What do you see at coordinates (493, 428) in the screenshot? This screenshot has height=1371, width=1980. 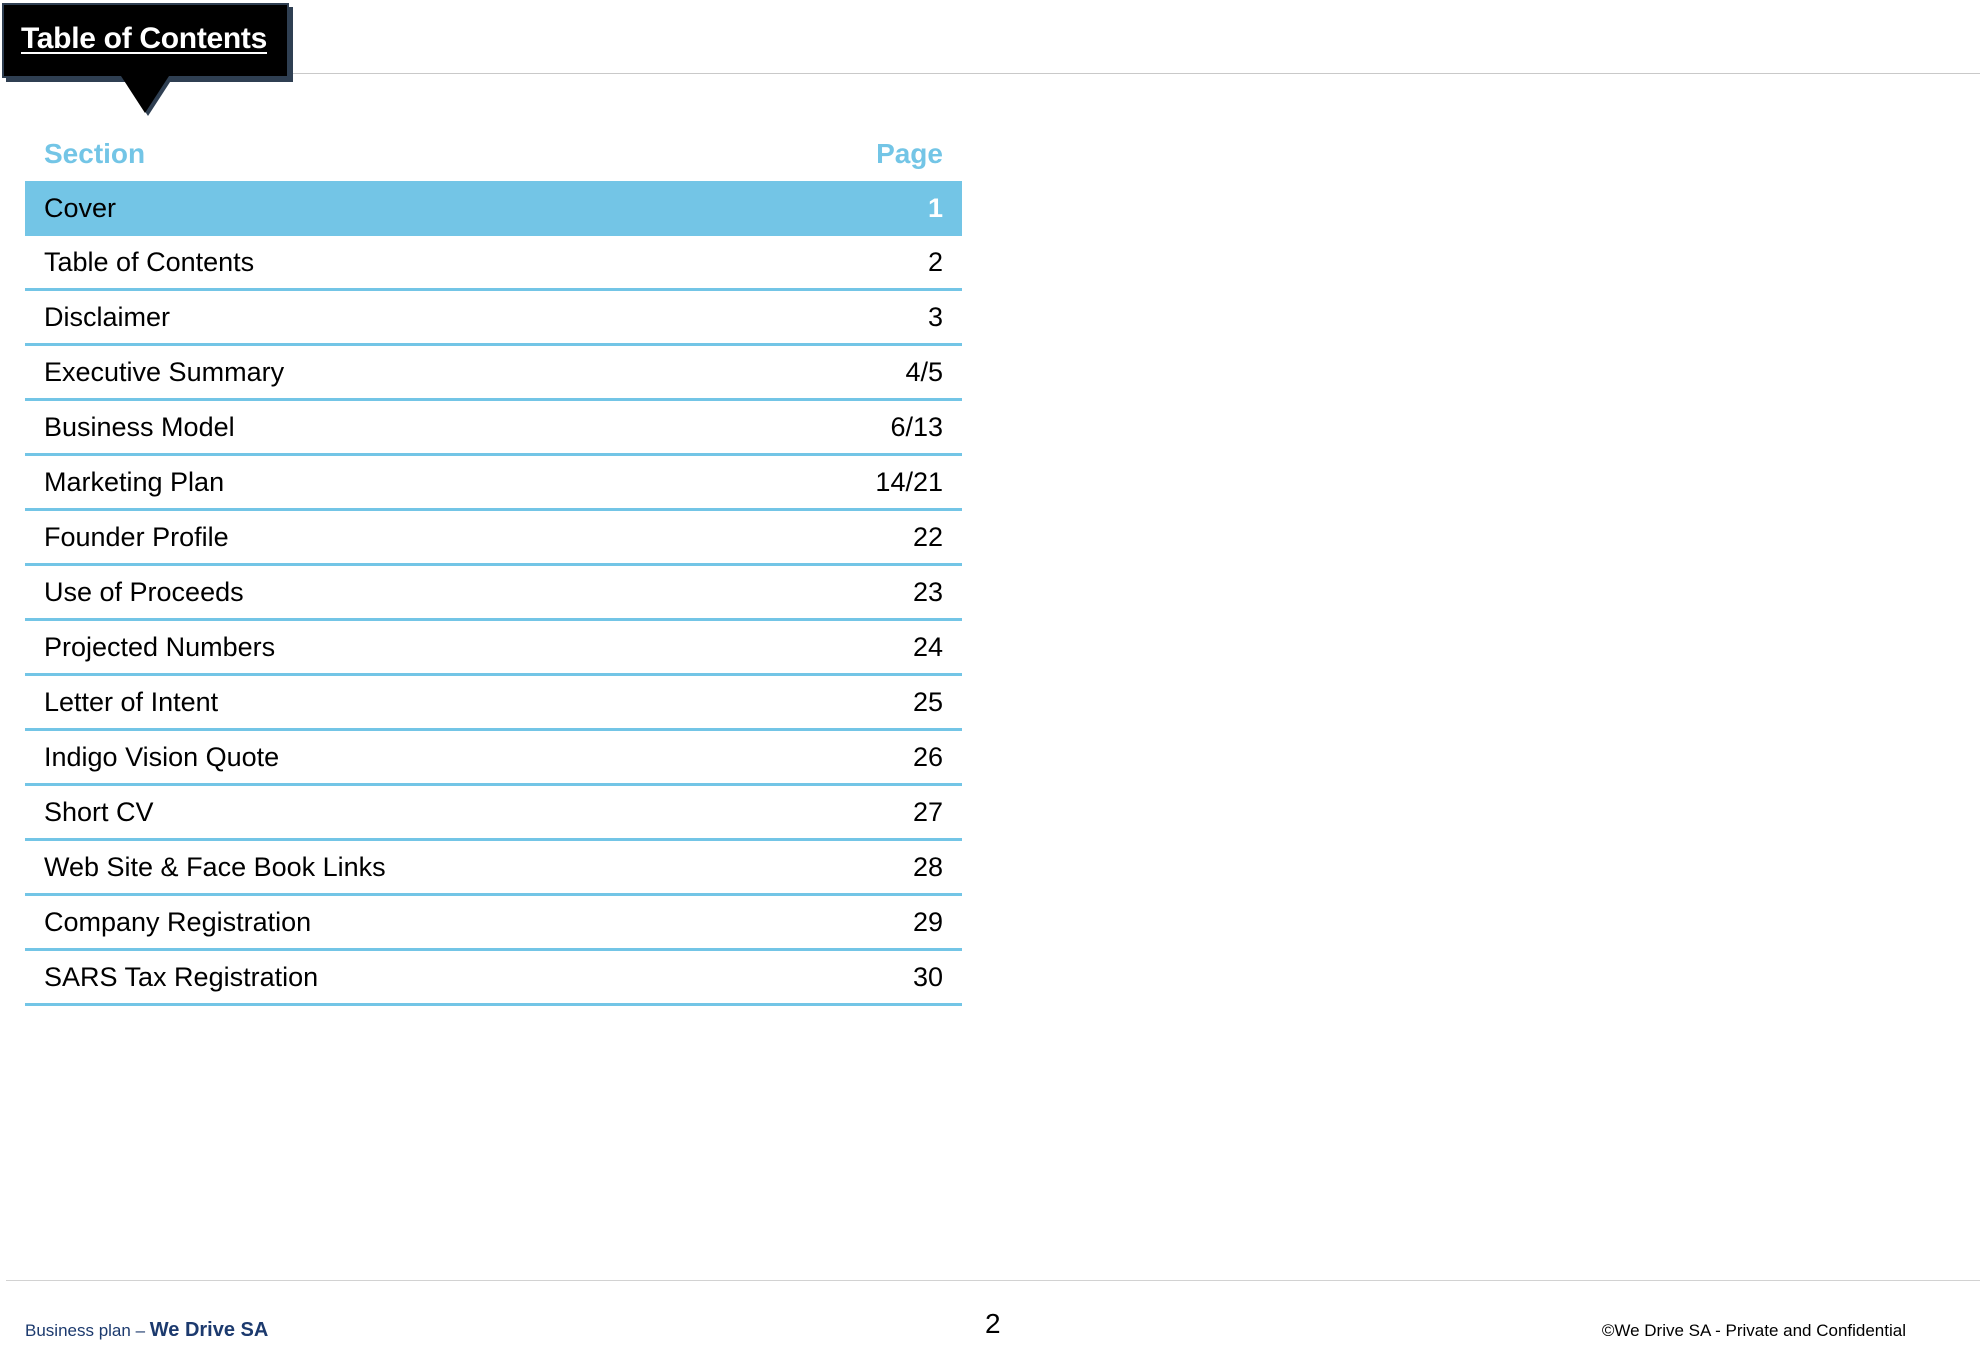 I see `toc-row-business-model: Business Model 6/13` at bounding box center [493, 428].